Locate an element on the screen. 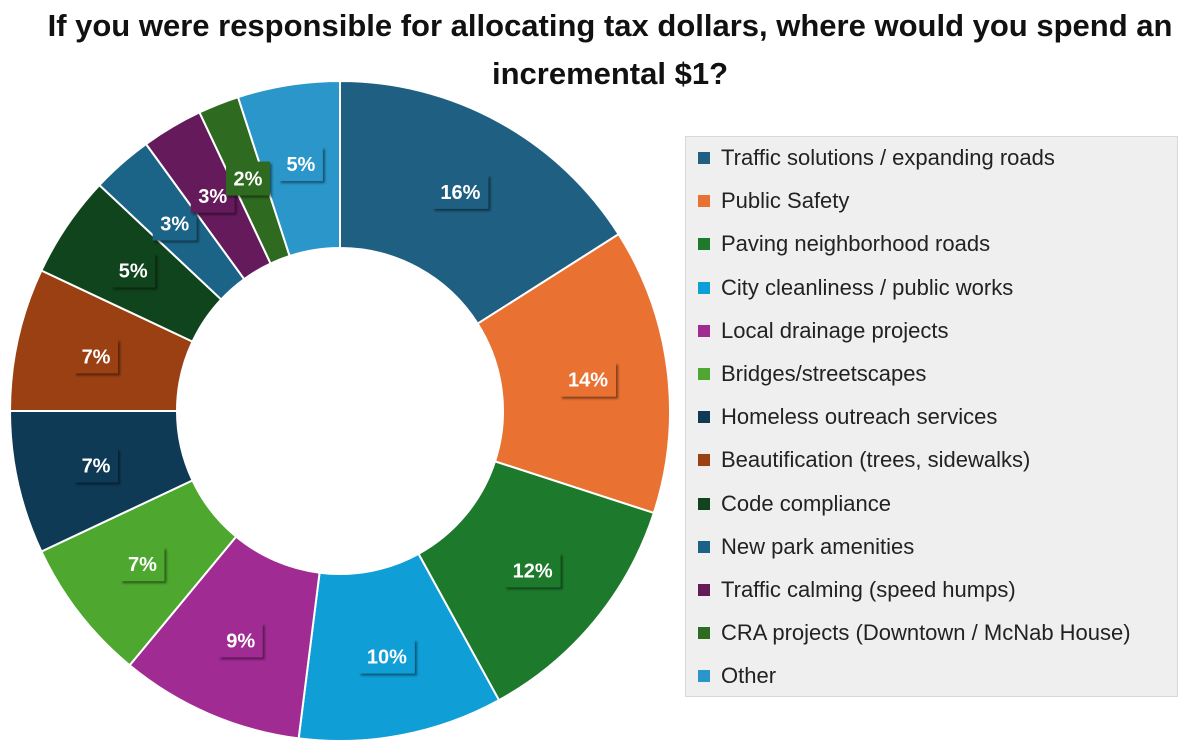  legend-item: Beautification (trees, sidewalks) is located at coordinates (864, 460).